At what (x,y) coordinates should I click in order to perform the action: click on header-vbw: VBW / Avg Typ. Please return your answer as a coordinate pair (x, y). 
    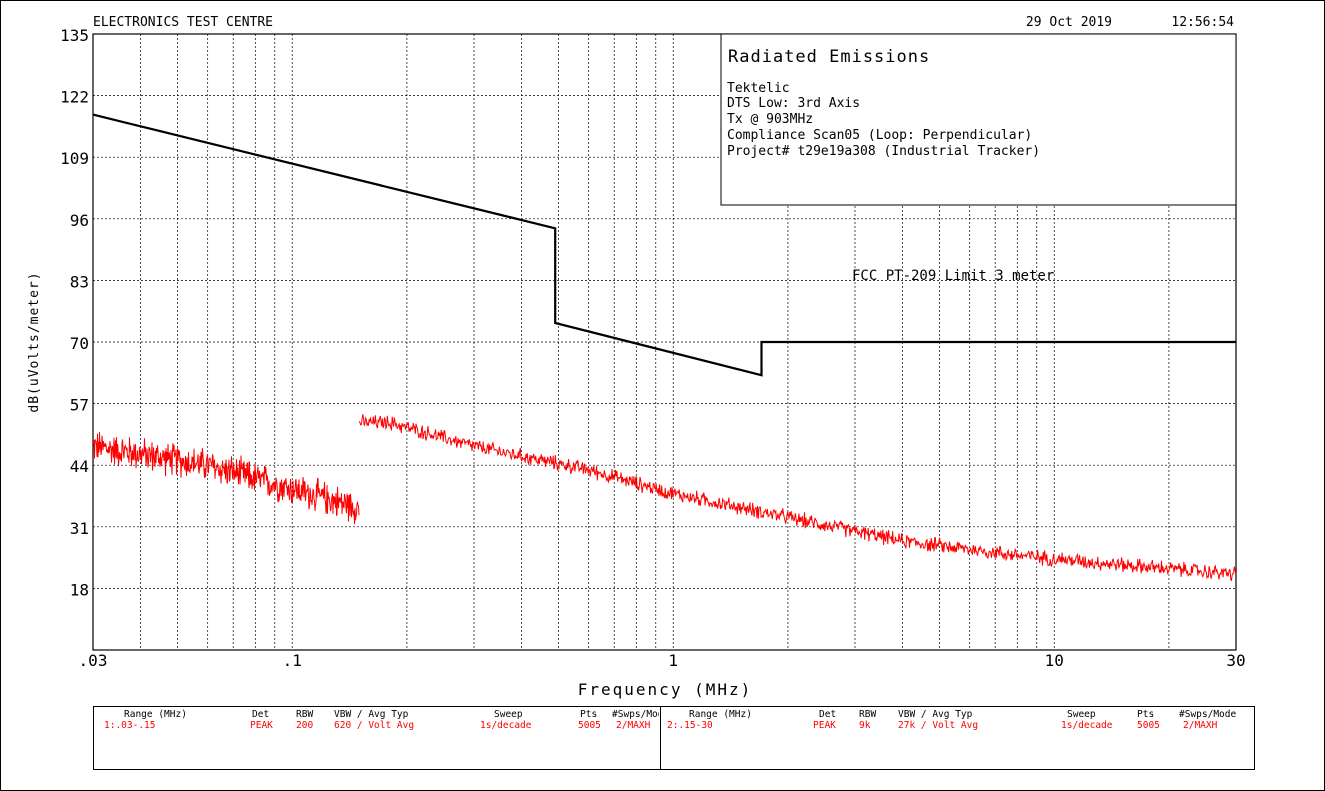
    Looking at the image, I should click on (371, 714).